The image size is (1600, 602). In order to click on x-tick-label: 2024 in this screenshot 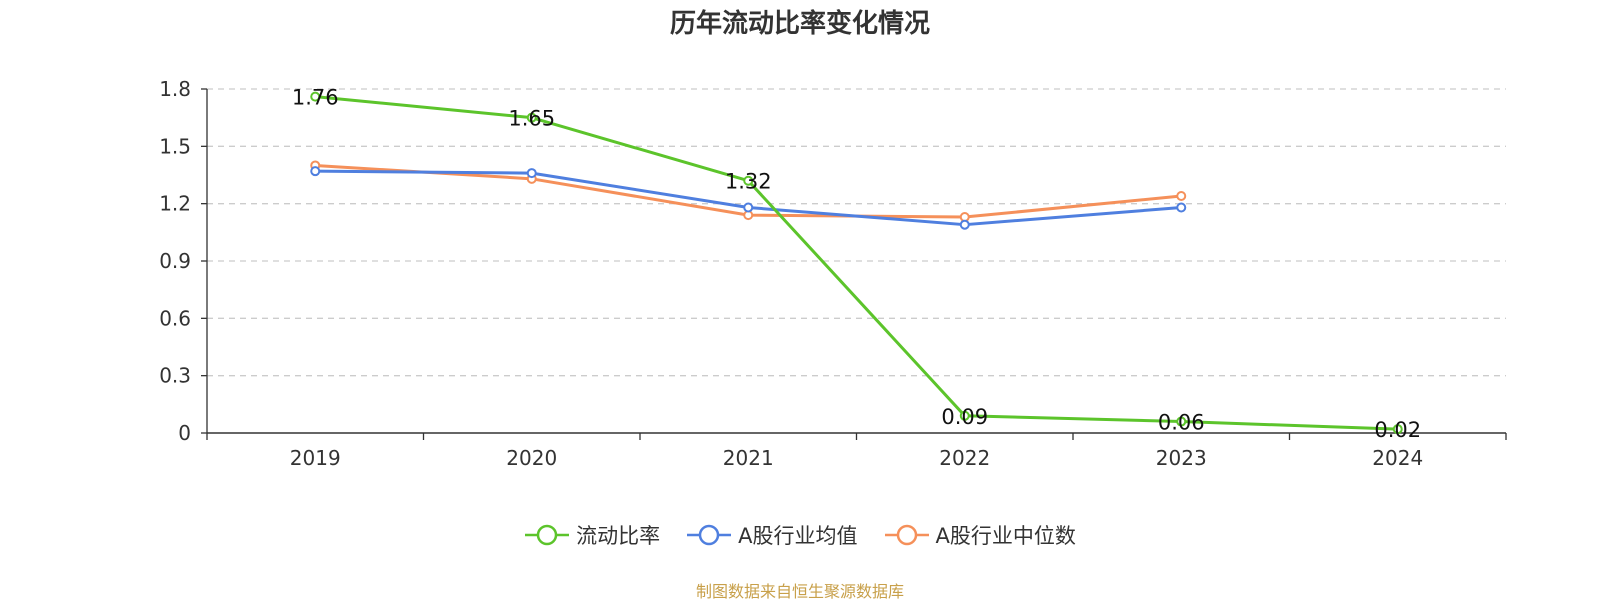, I will do `click(1397, 458)`.